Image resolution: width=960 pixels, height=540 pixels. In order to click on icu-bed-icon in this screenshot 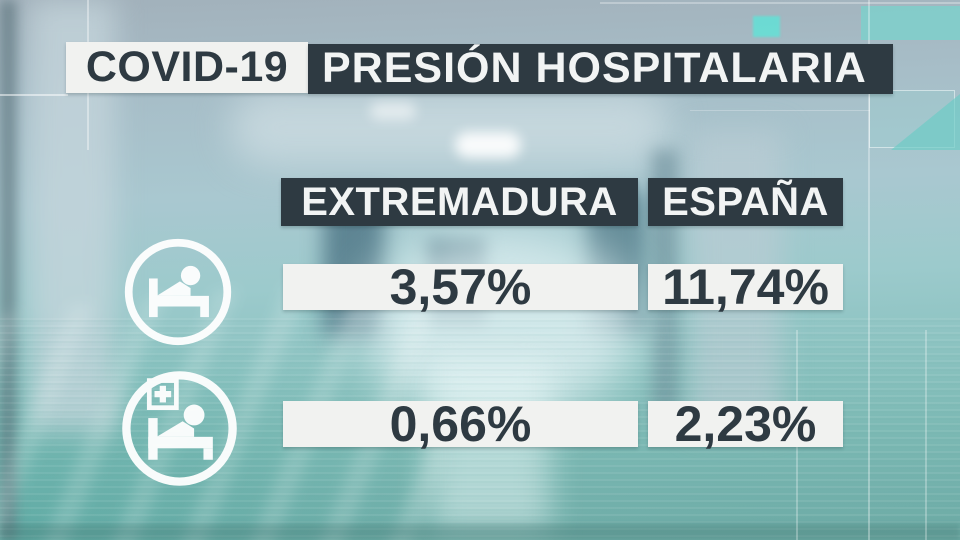, I will do `click(179, 428)`.